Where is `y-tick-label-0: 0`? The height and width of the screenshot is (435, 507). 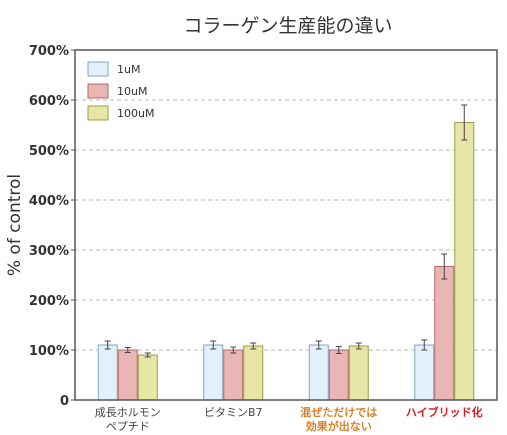
y-tick-label-0: 0 is located at coordinates (64, 401).